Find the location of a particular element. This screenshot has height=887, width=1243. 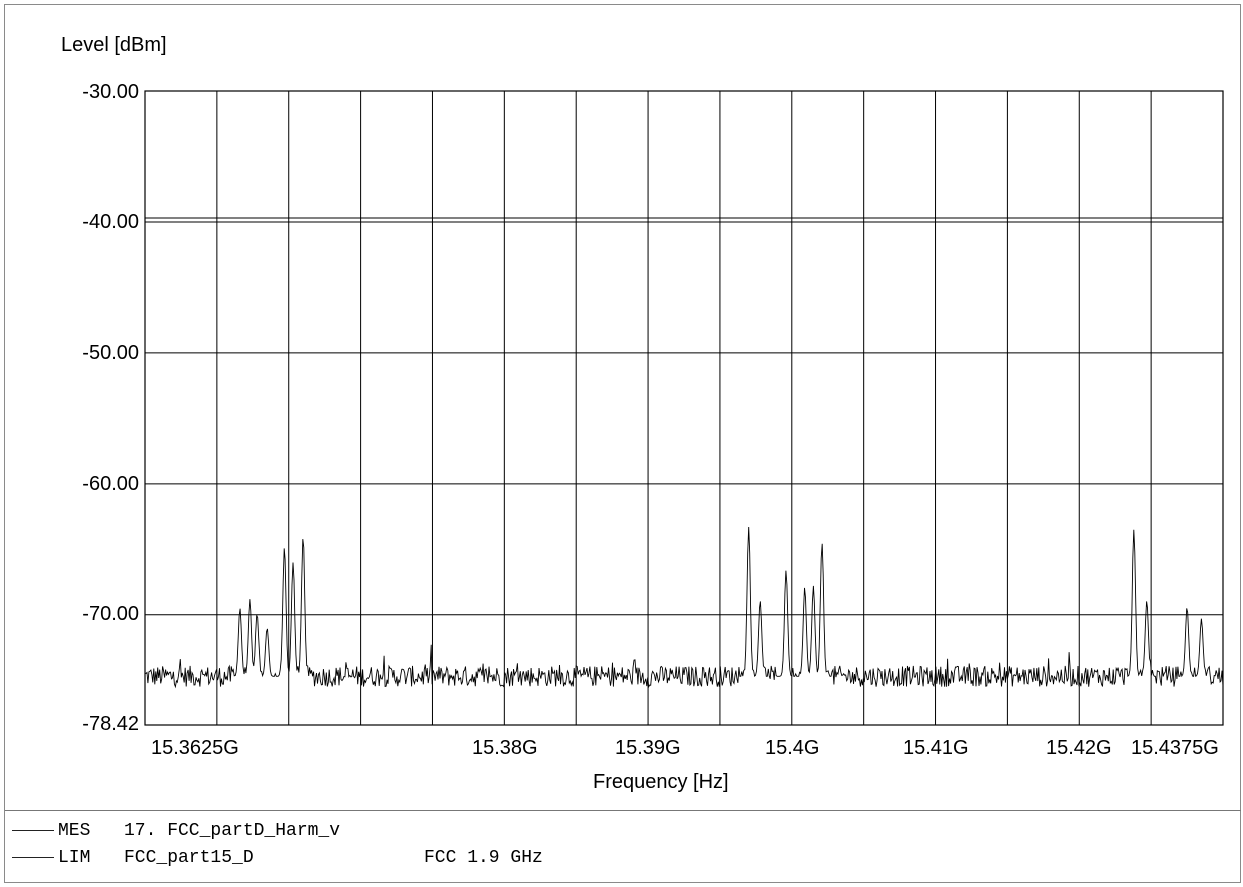

legend-divider is located at coordinates (623, 810).